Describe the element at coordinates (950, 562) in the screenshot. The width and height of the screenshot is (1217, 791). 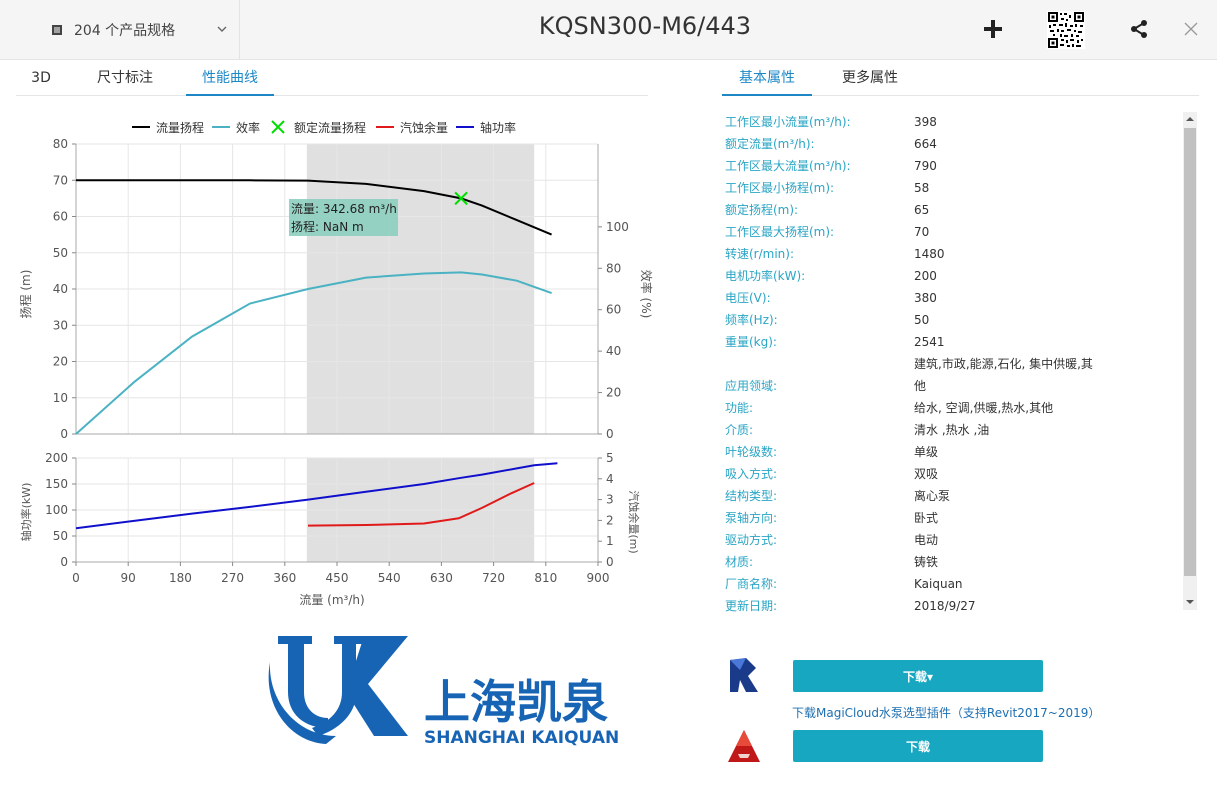
I see `property-row: 材质: 铸铁` at that location.